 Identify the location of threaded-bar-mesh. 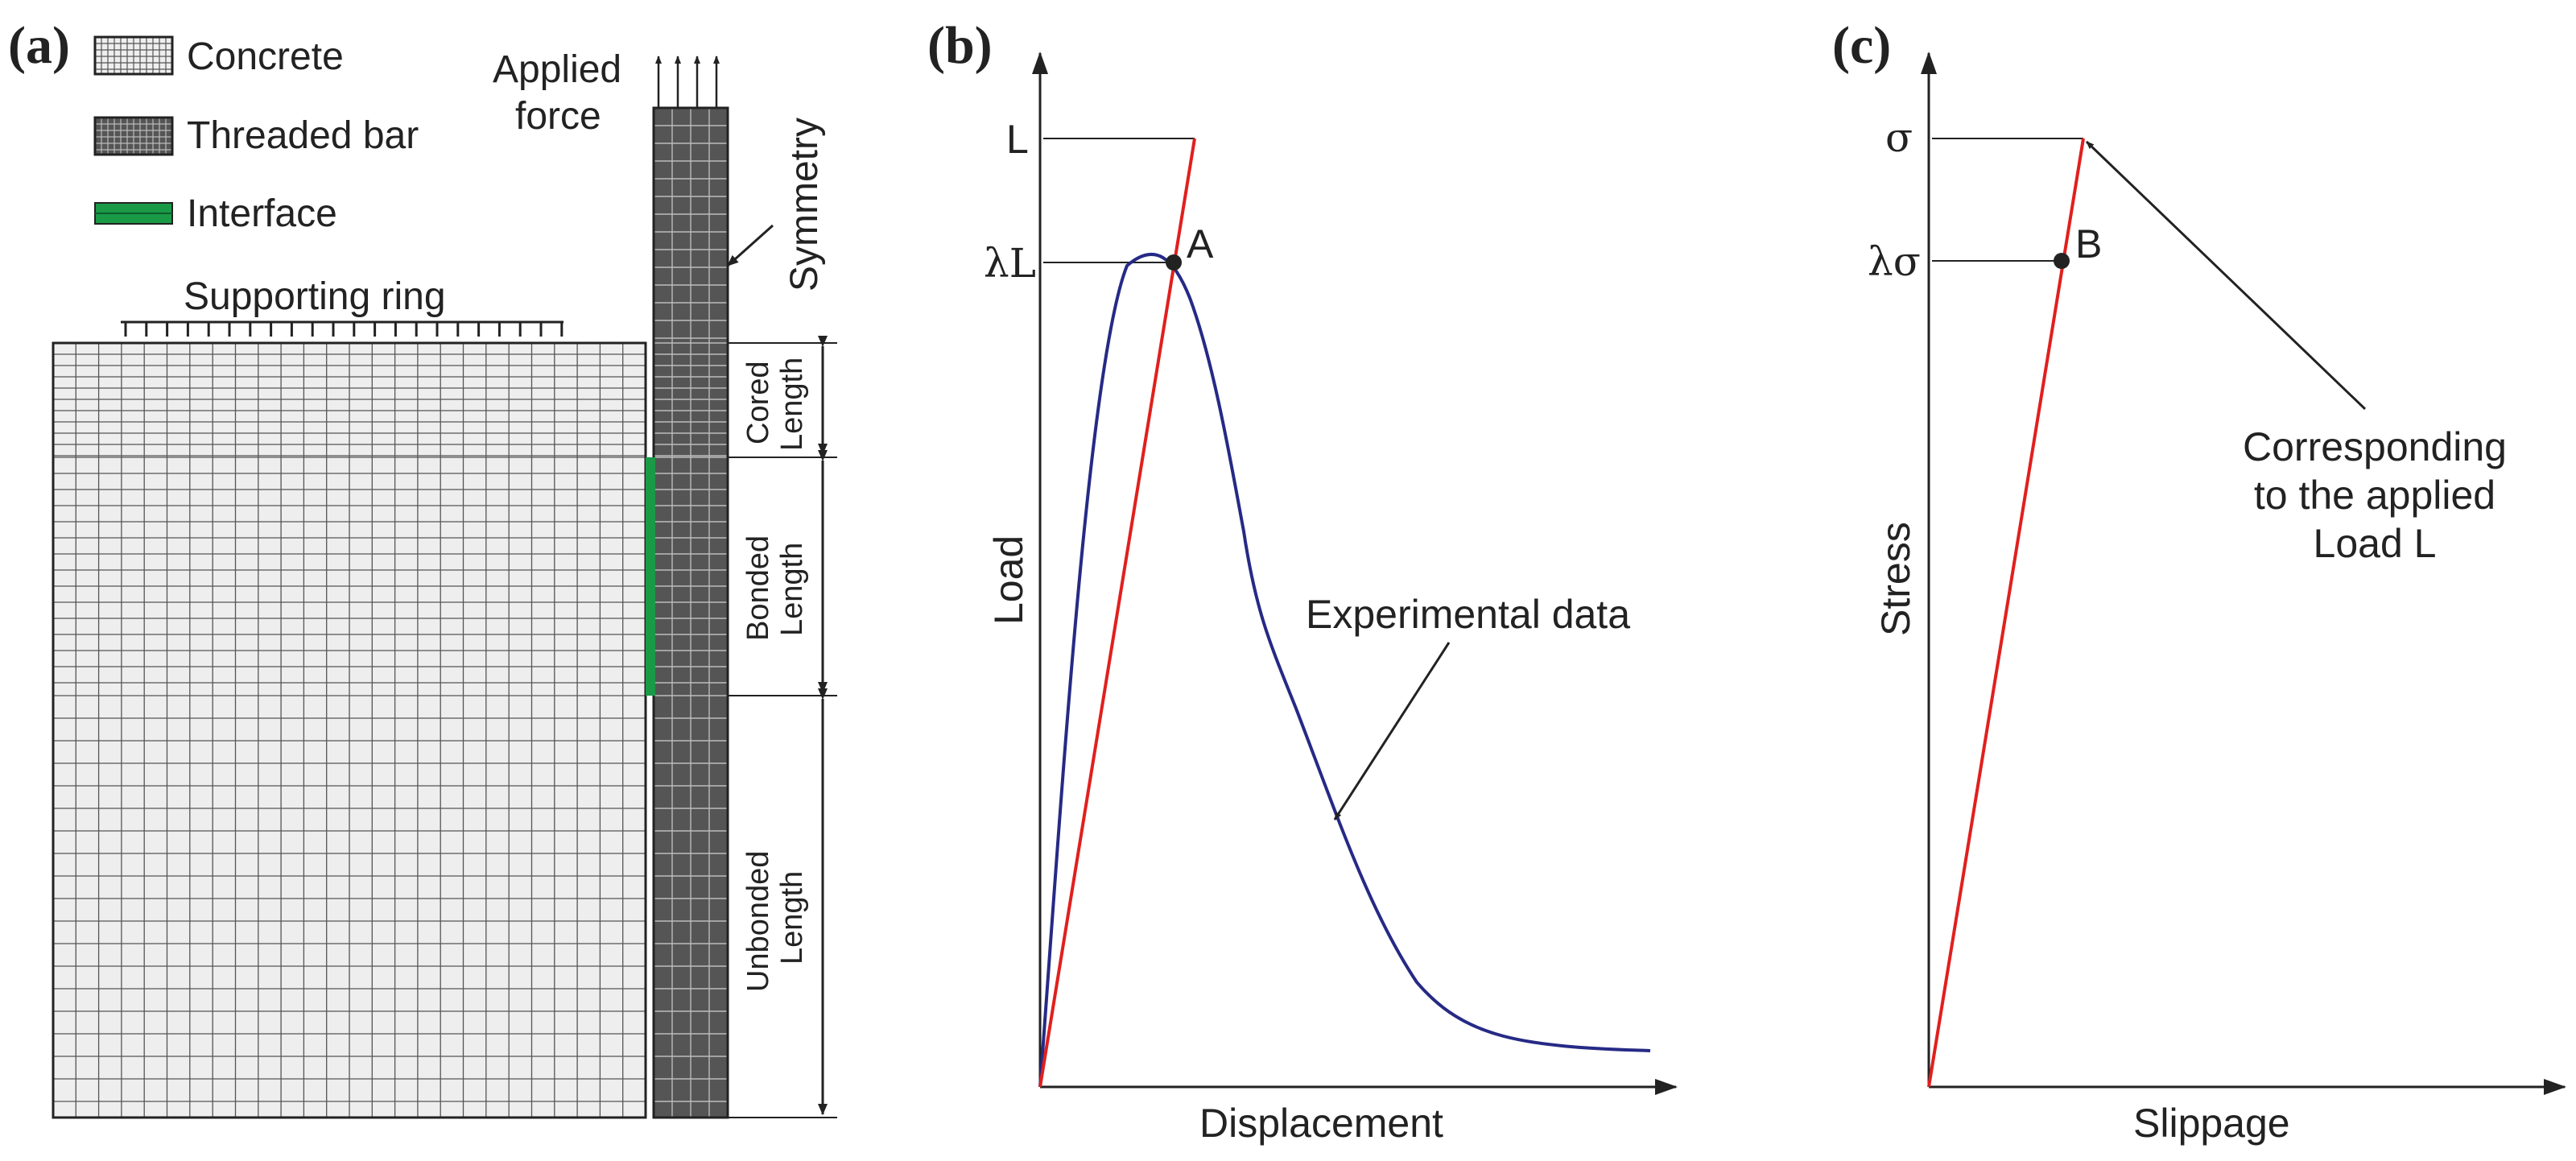
(691, 613).